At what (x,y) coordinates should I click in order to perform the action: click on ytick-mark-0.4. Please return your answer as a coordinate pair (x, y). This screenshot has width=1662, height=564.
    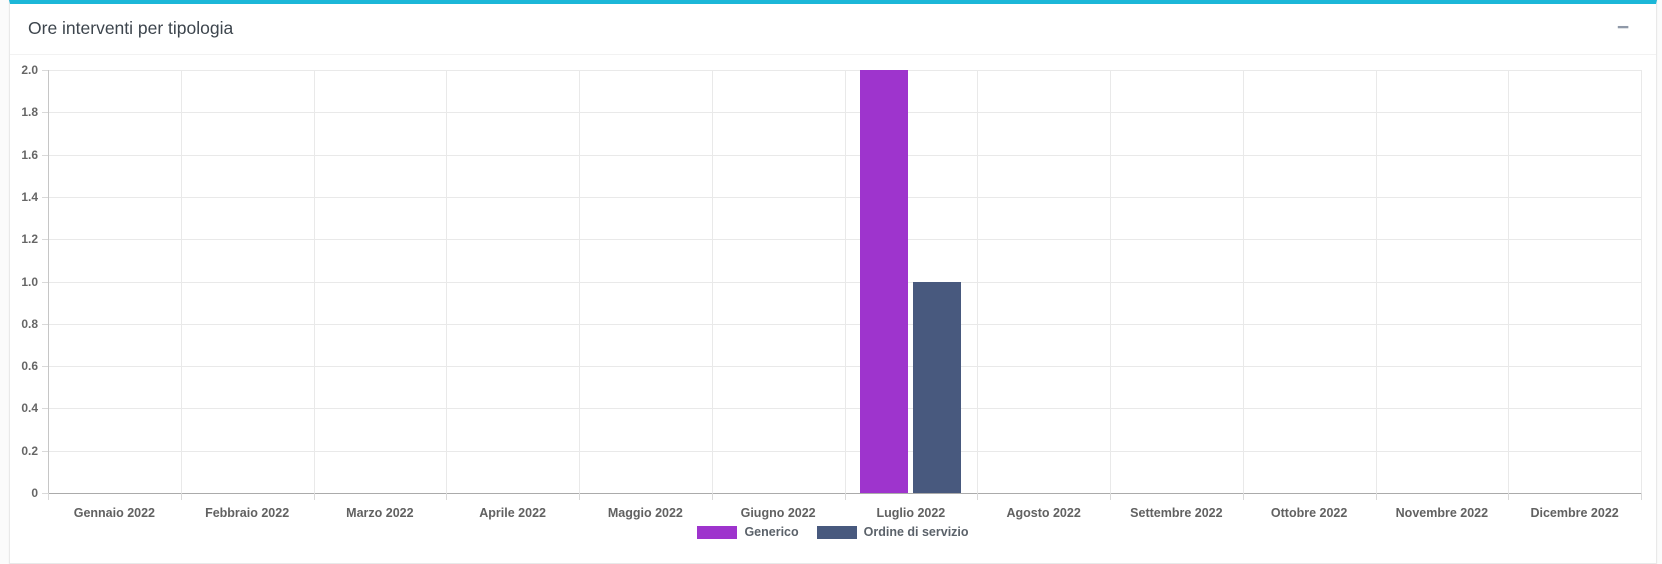
    Looking at the image, I should click on (45, 409).